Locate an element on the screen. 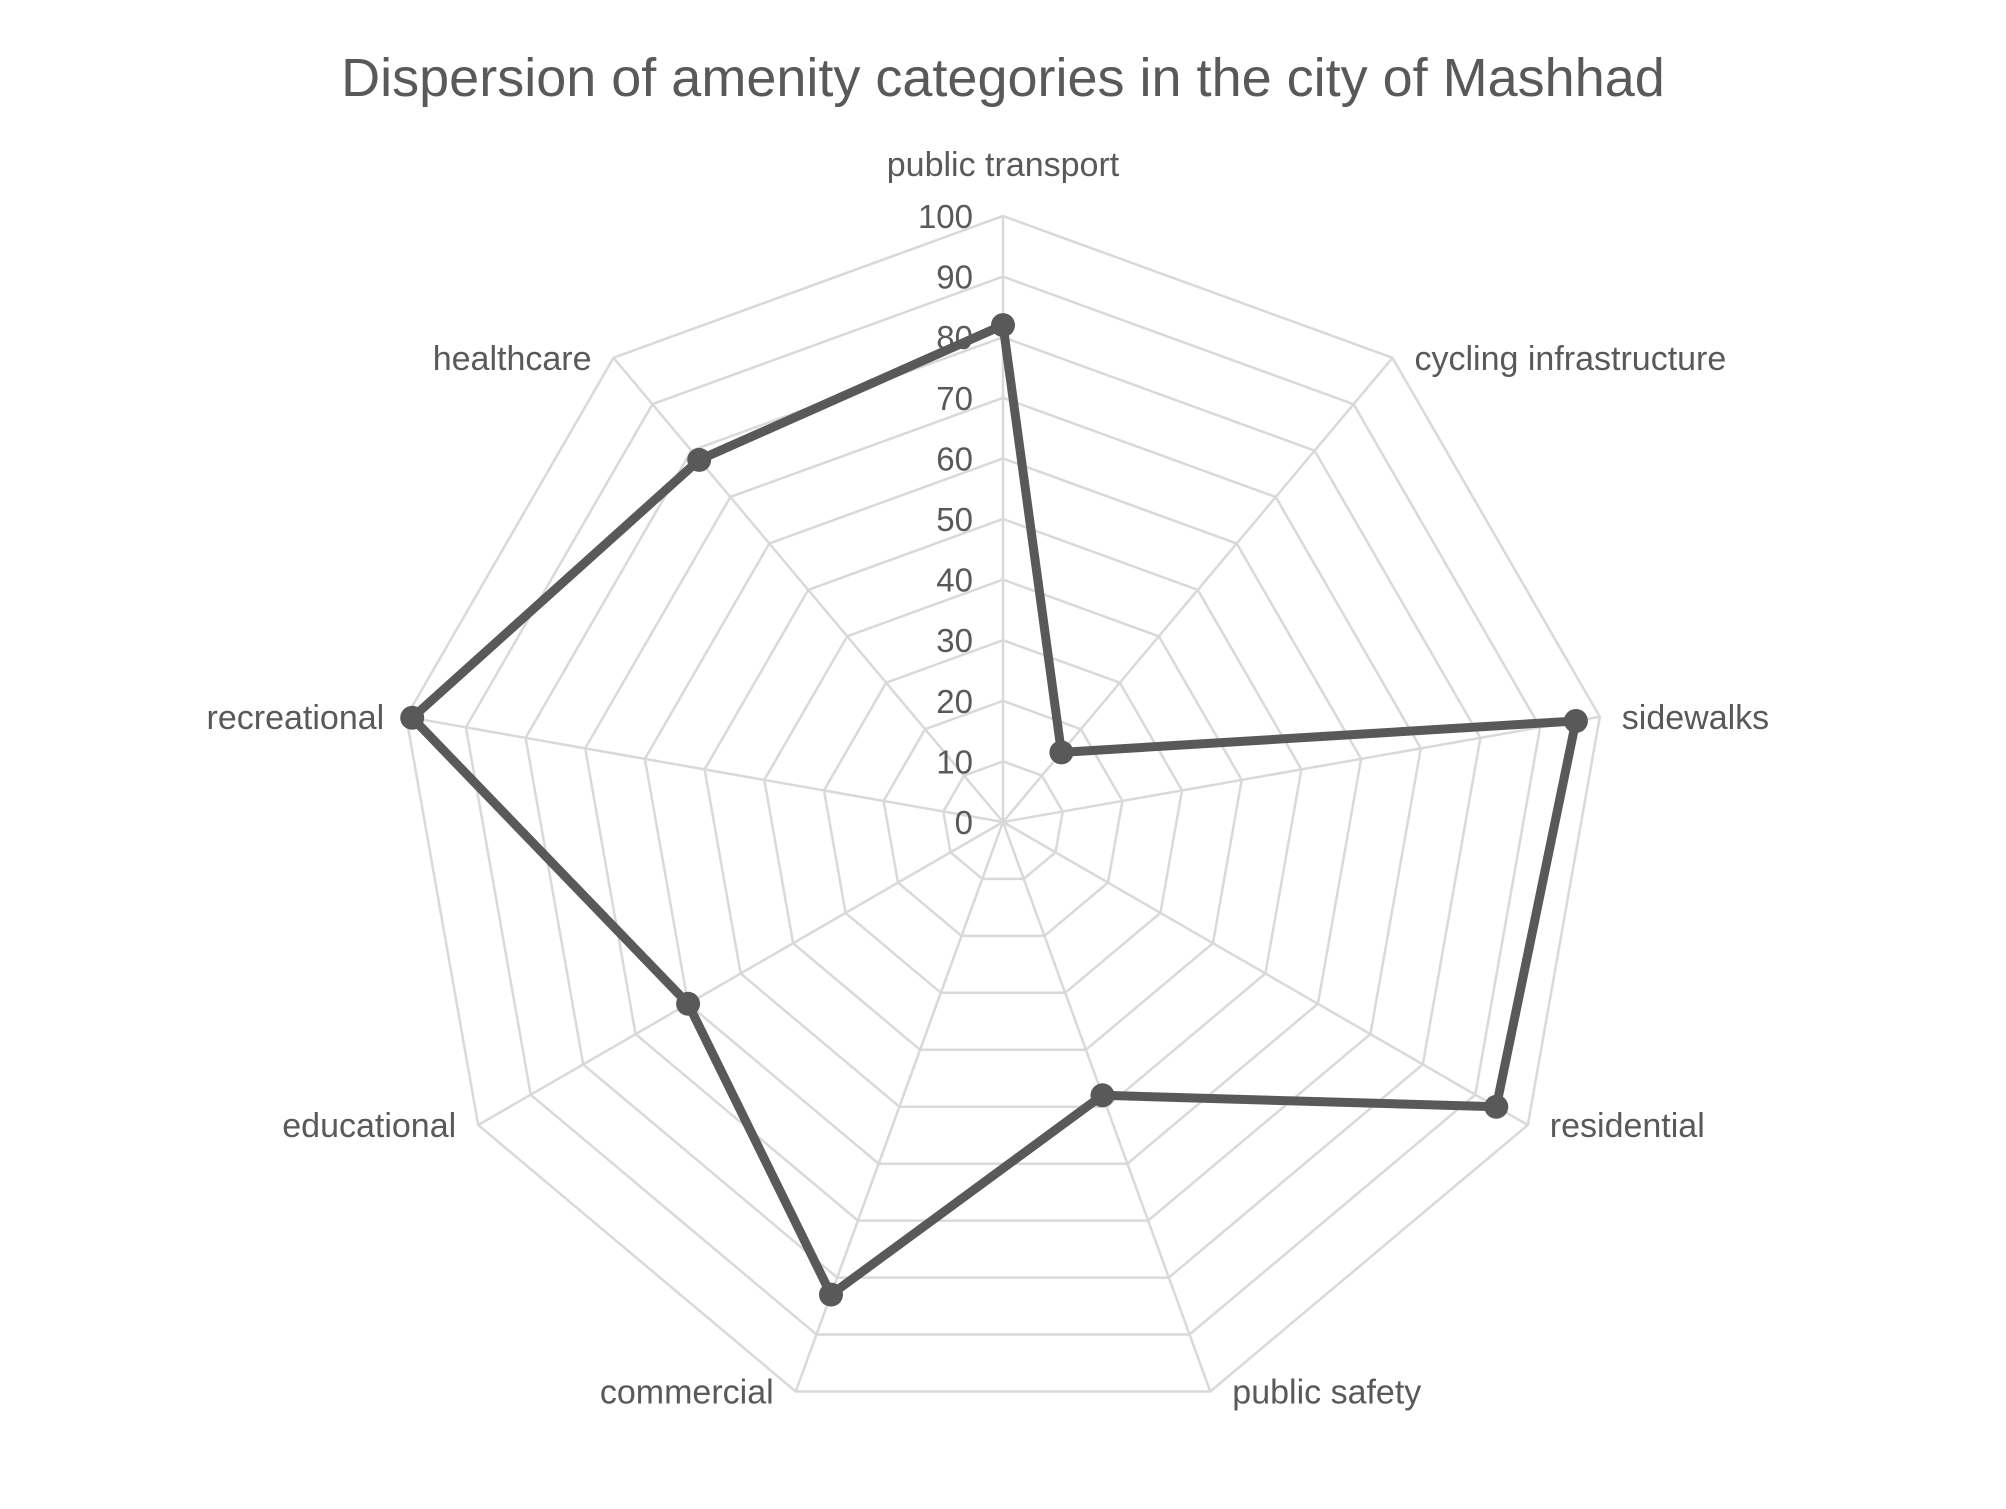 The image size is (2006, 1509). tick-label: 70 is located at coordinates (954, 398).